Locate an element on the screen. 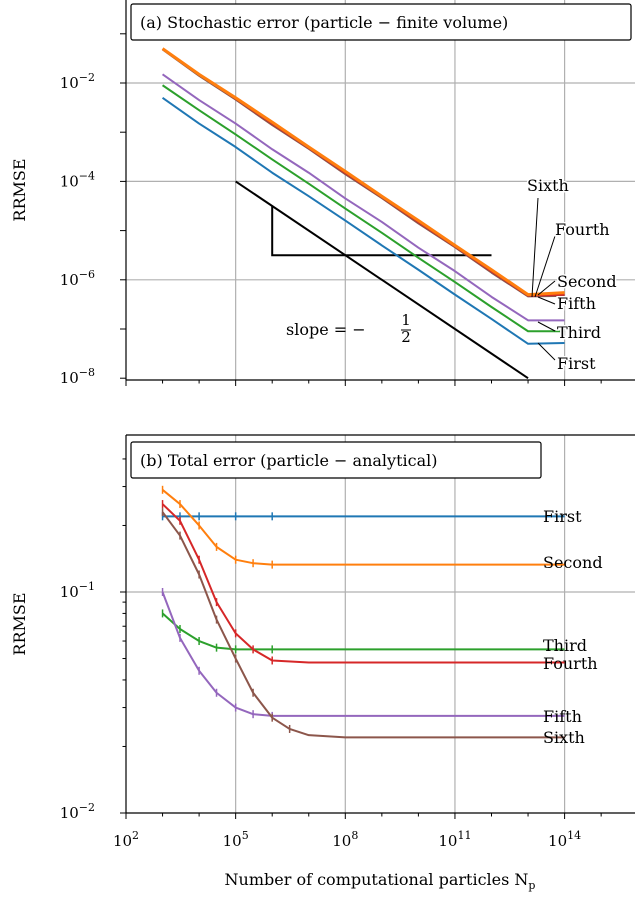  slope-fraction-num: 1 is located at coordinates (406, 320).